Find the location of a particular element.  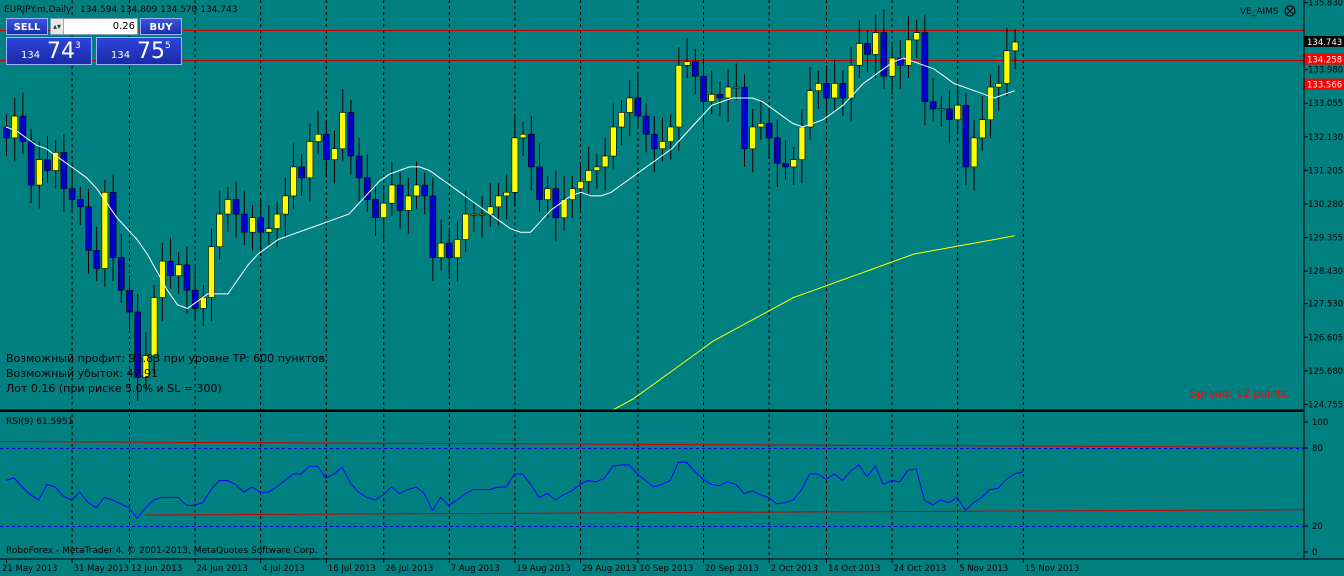

rsi-upper-trendline is located at coordinates (652, 444).